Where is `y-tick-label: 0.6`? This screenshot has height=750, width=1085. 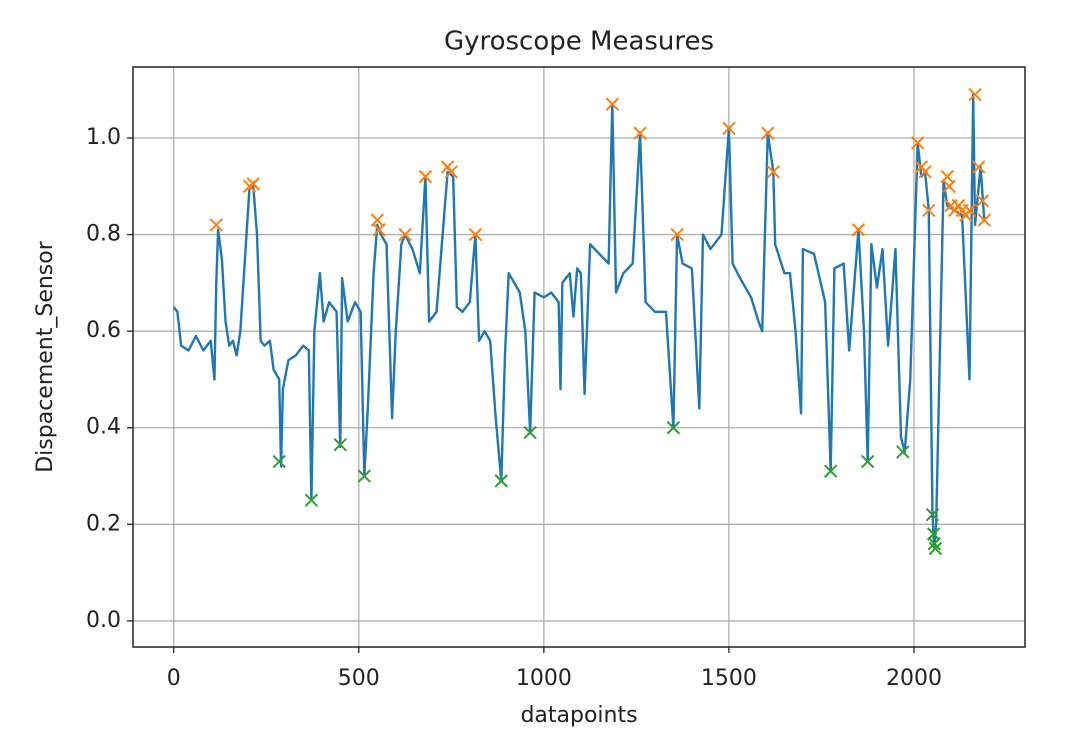
y-tick-label: 0.6 is located at coordinates (103, 330).